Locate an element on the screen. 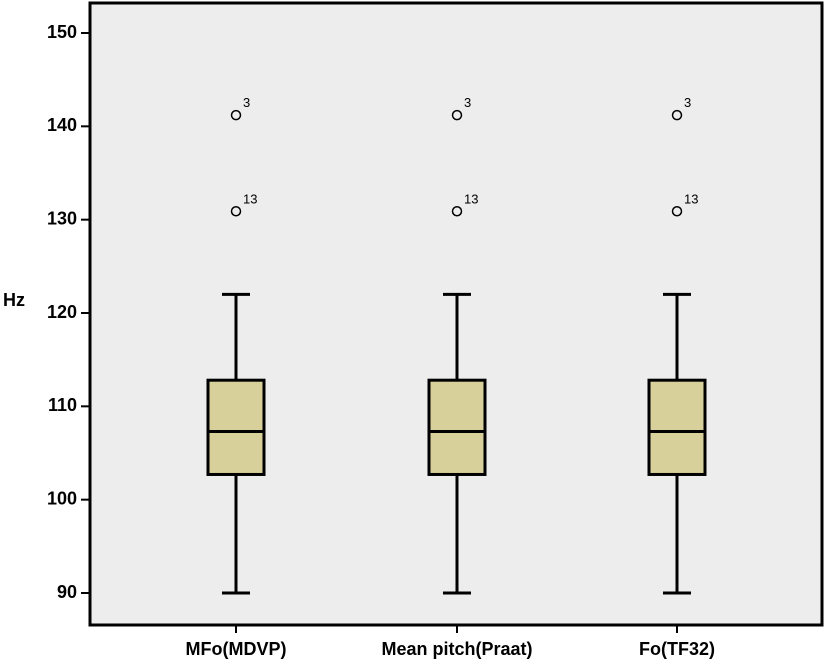 This screenshot has width=827, height=665. y-tick-label-130: 130 is located at coordinates (62, 218).